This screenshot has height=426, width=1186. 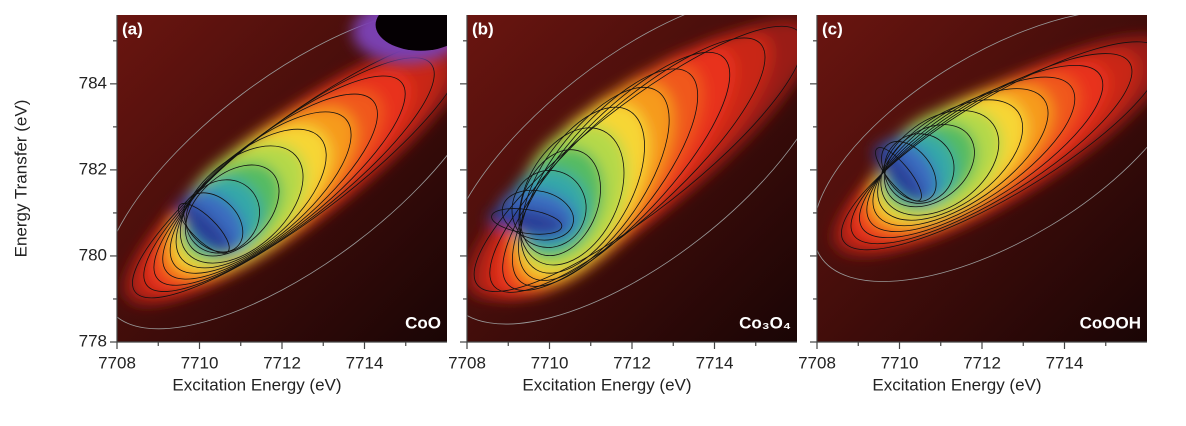 I want to click on y-tick-label: 784, so click(x=93, y=82).